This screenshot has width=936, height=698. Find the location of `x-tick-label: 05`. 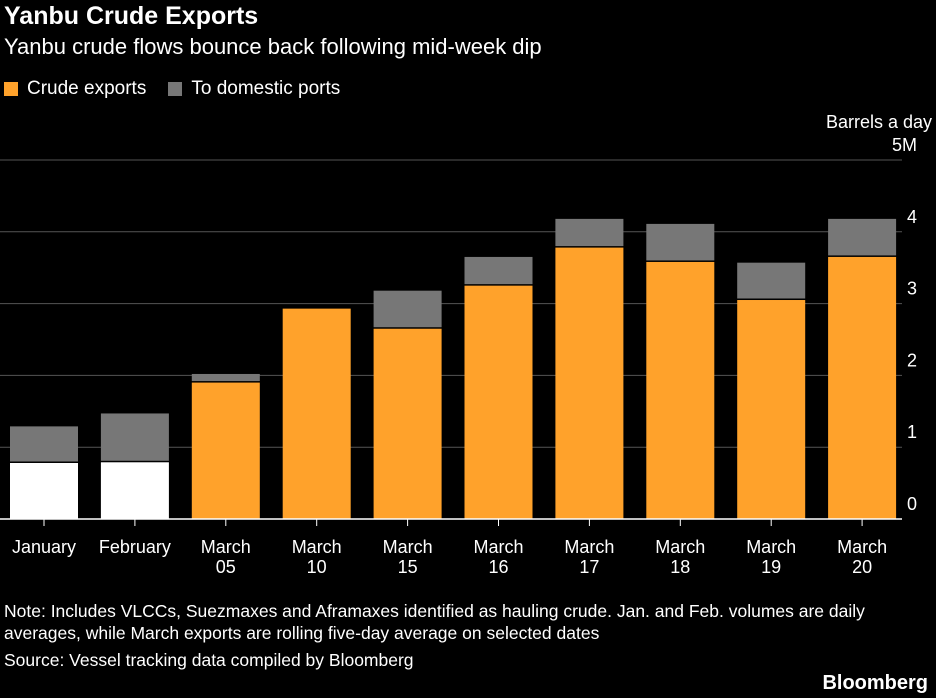

x-tick-label: 05 is located at coordinates (226, 567).